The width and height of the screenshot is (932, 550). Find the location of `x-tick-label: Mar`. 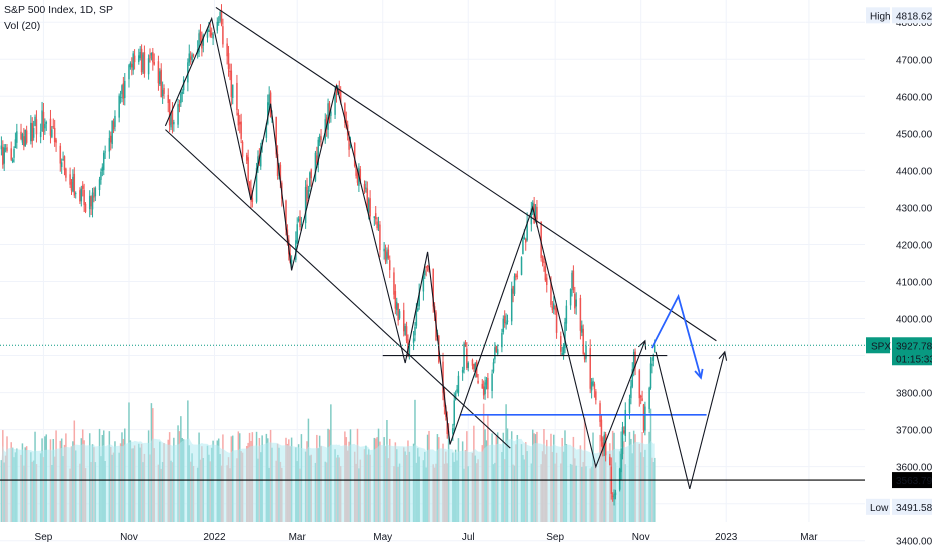

x-tick-label: Mar is located at coordinates (809, 537).